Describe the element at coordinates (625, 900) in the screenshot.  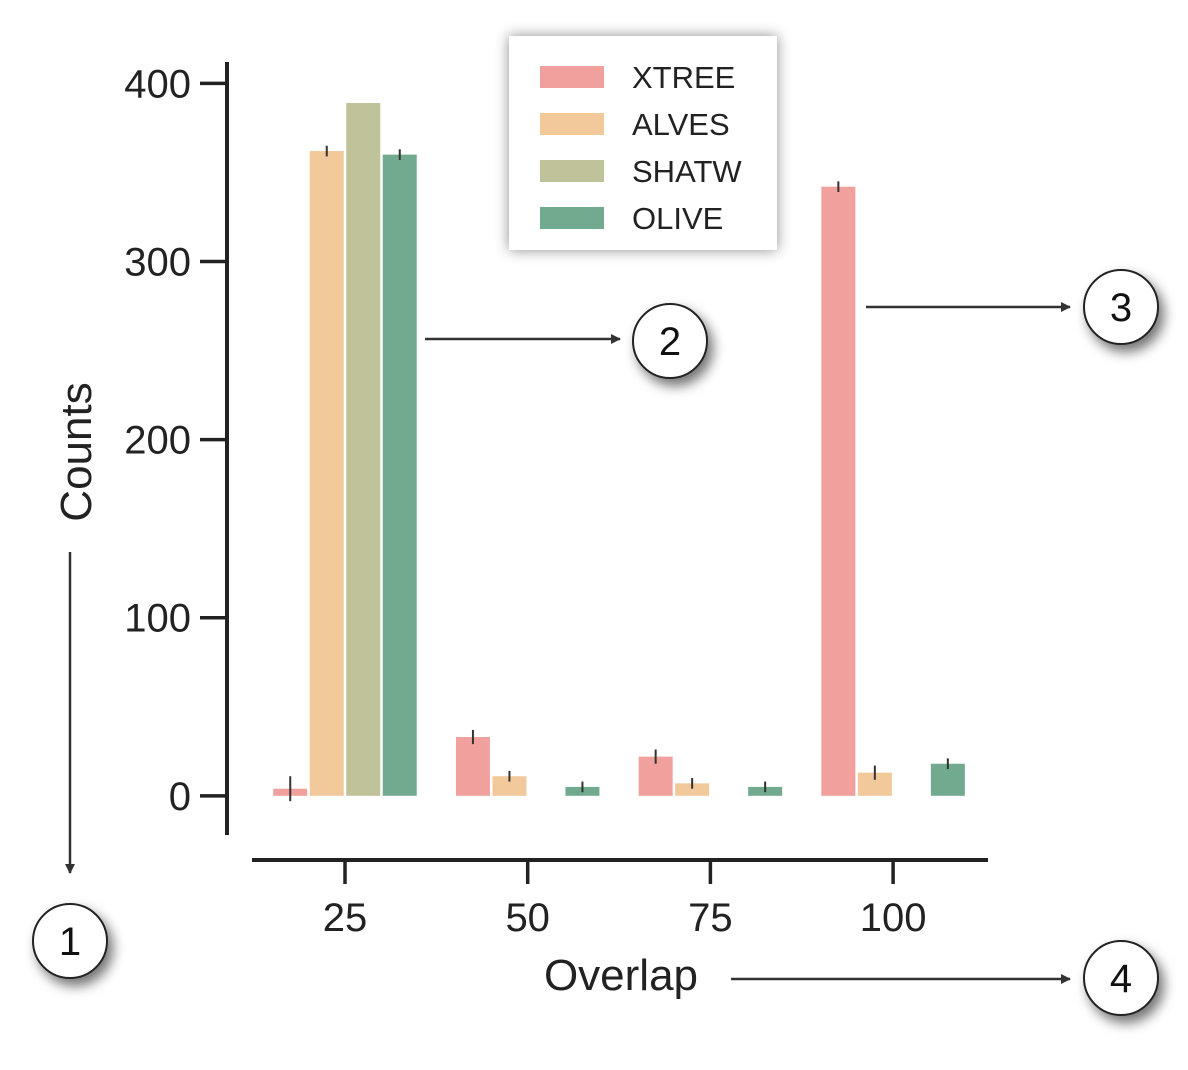
I see `x-ticks: 25 50 75 100` at that location.